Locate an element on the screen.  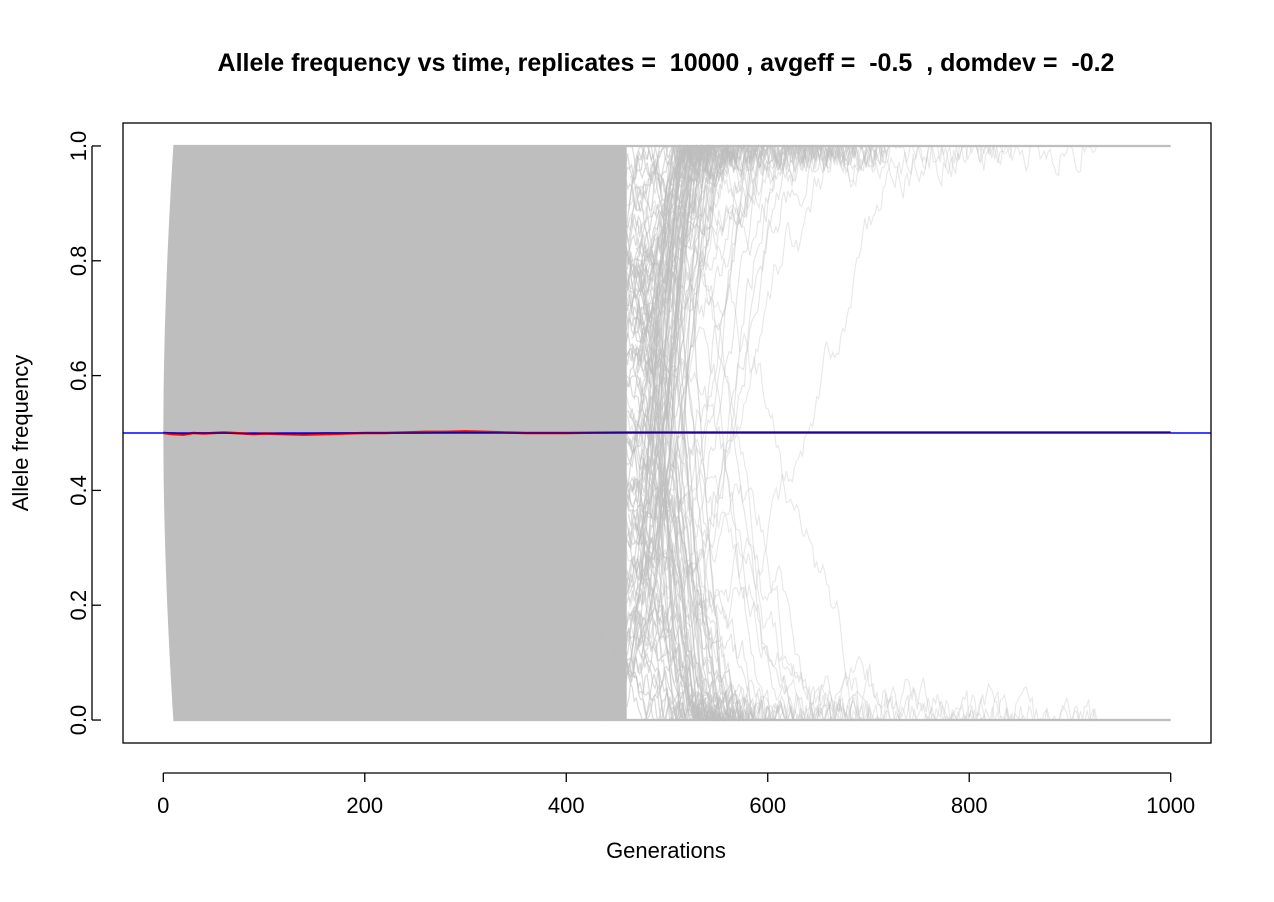
y-axis: 0.0 0.2 0.4 0.6 0.8 1.0 is located at coordinates (83, 433).